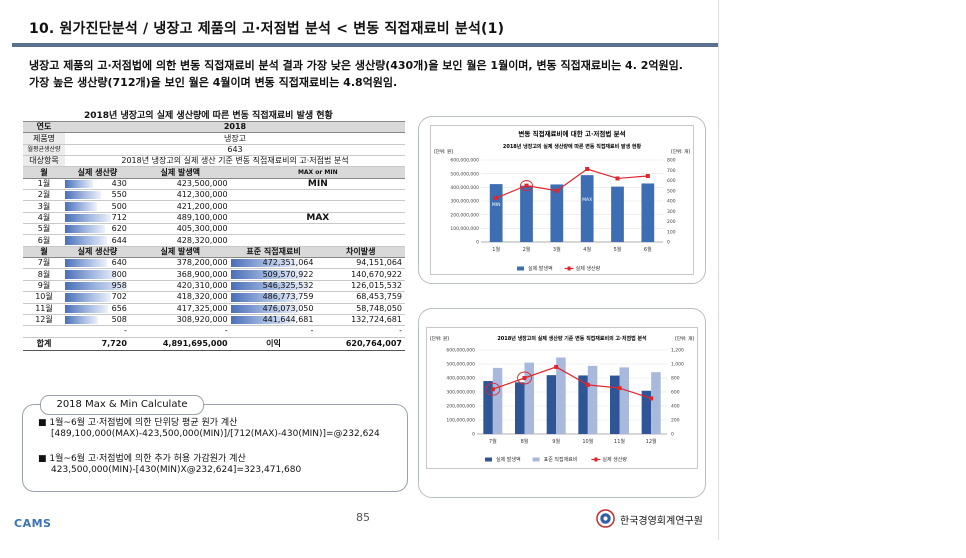 The image size is (966, 558). What do you see at coordinates (235, 161) in the screenshot?
I see `target-value: 2018년 냉장고의 실제 생산 기준 변동 직접재료비의 고·저점법 분석` at bounding box center [235, 161].